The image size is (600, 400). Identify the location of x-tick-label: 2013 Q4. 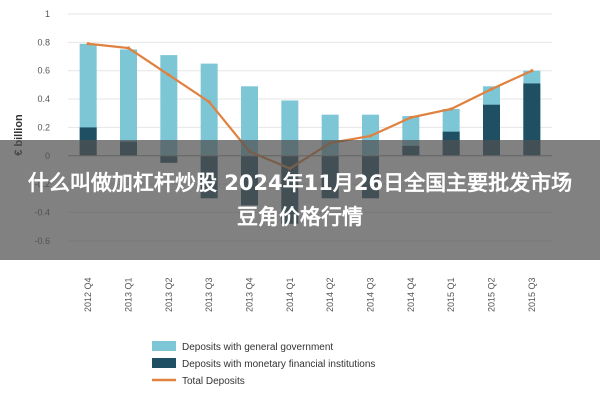
(250, 294).